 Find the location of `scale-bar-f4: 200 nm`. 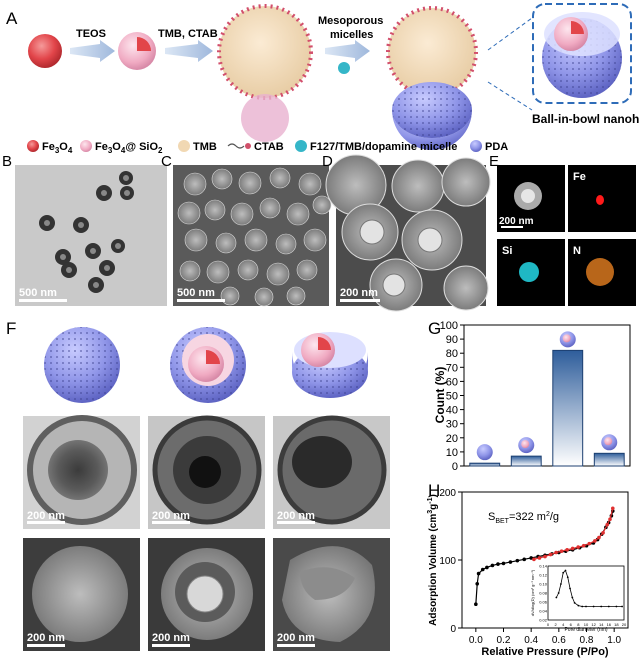

scale-bar-f4: 200 nm is located at coordinates (46, 638).